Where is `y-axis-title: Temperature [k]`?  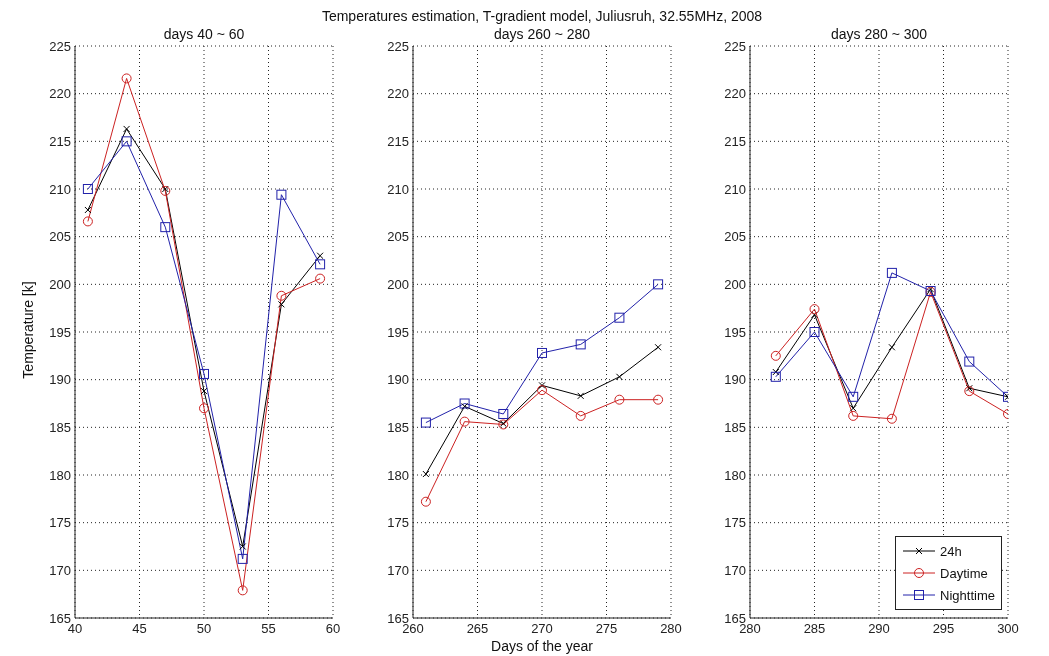 y-axis-title: Temperature [k] is located at coordinates (28, 330).